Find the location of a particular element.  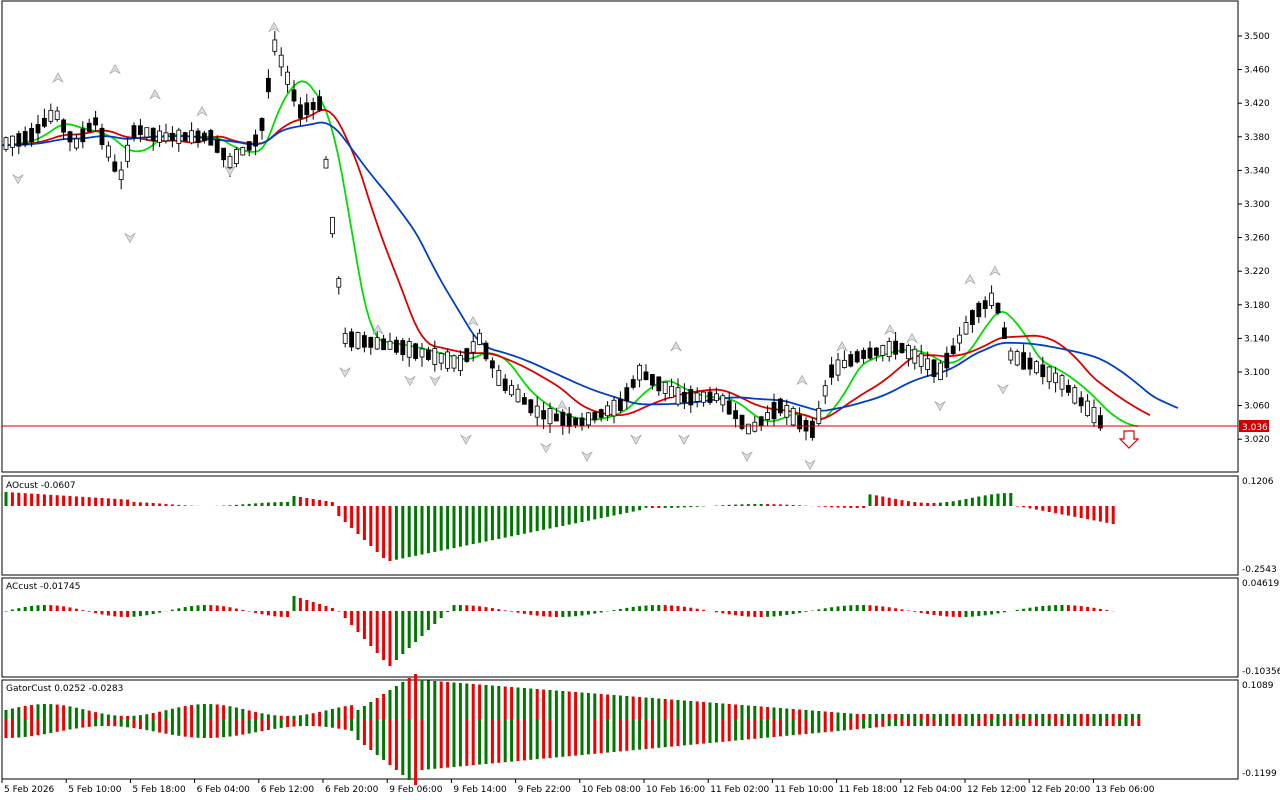

price-tick-label: 3.260 is located at coordinates (1257, 239).